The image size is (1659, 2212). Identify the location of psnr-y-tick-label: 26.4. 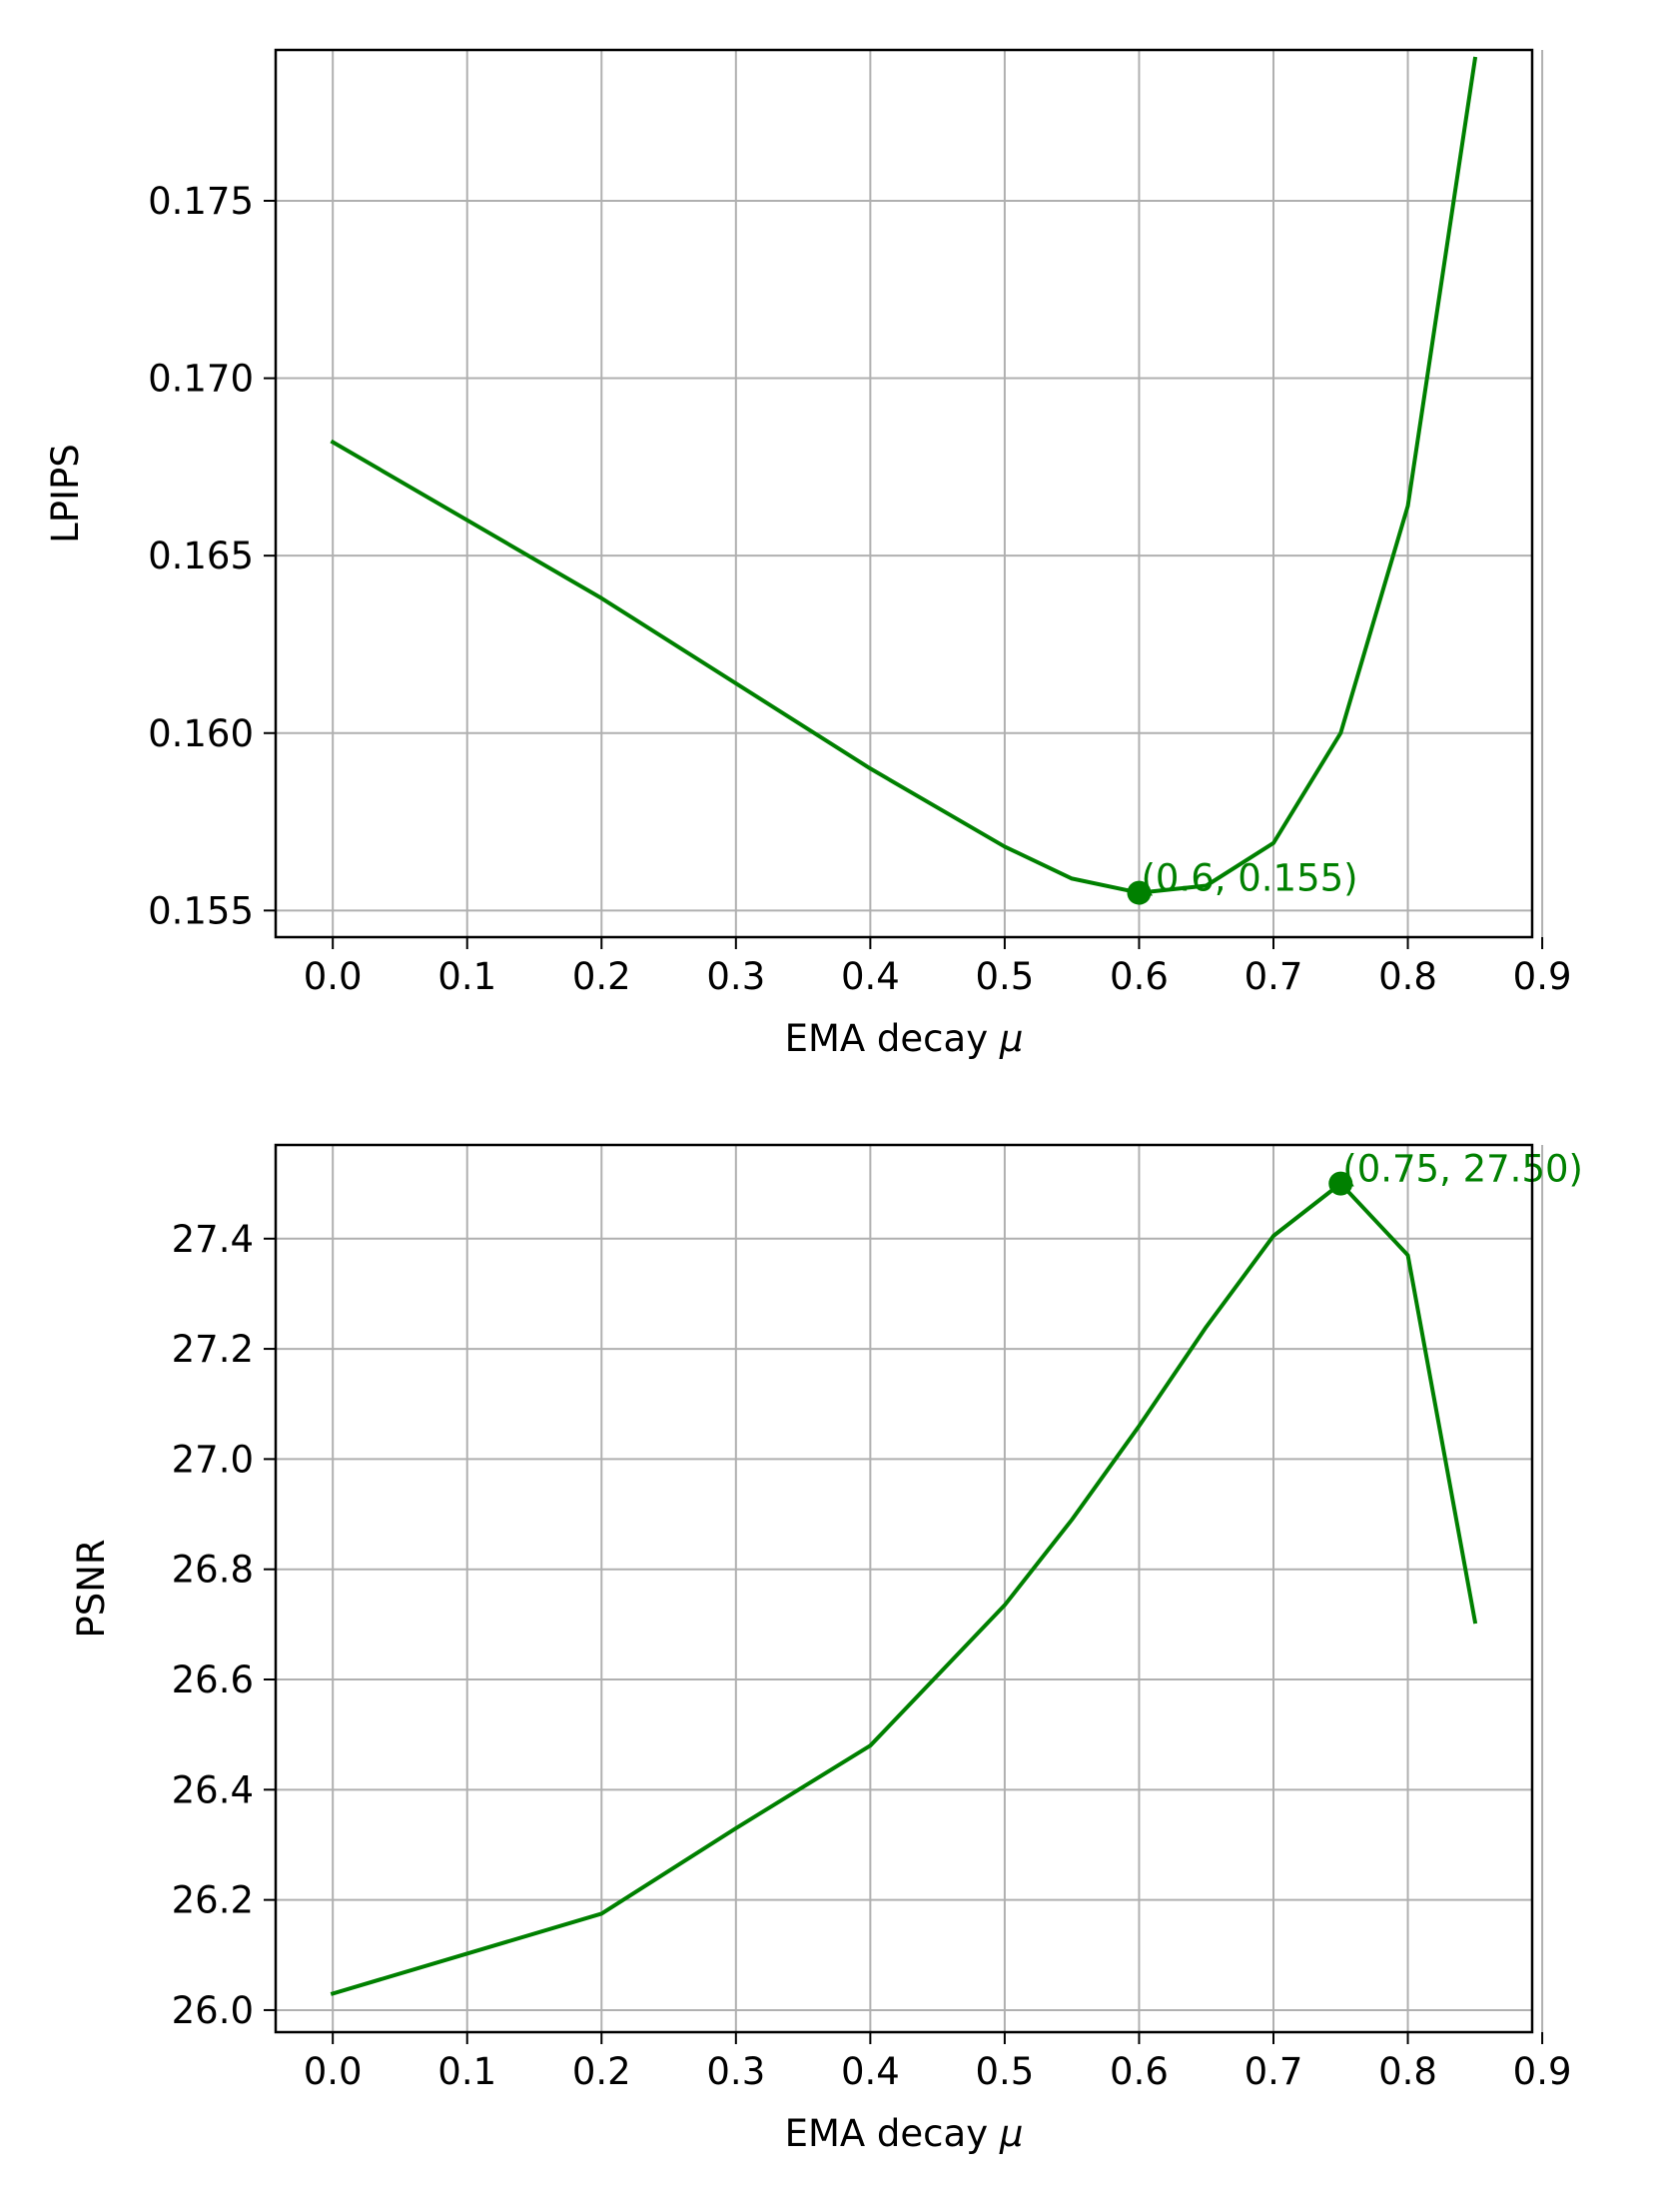
(213, 1789).